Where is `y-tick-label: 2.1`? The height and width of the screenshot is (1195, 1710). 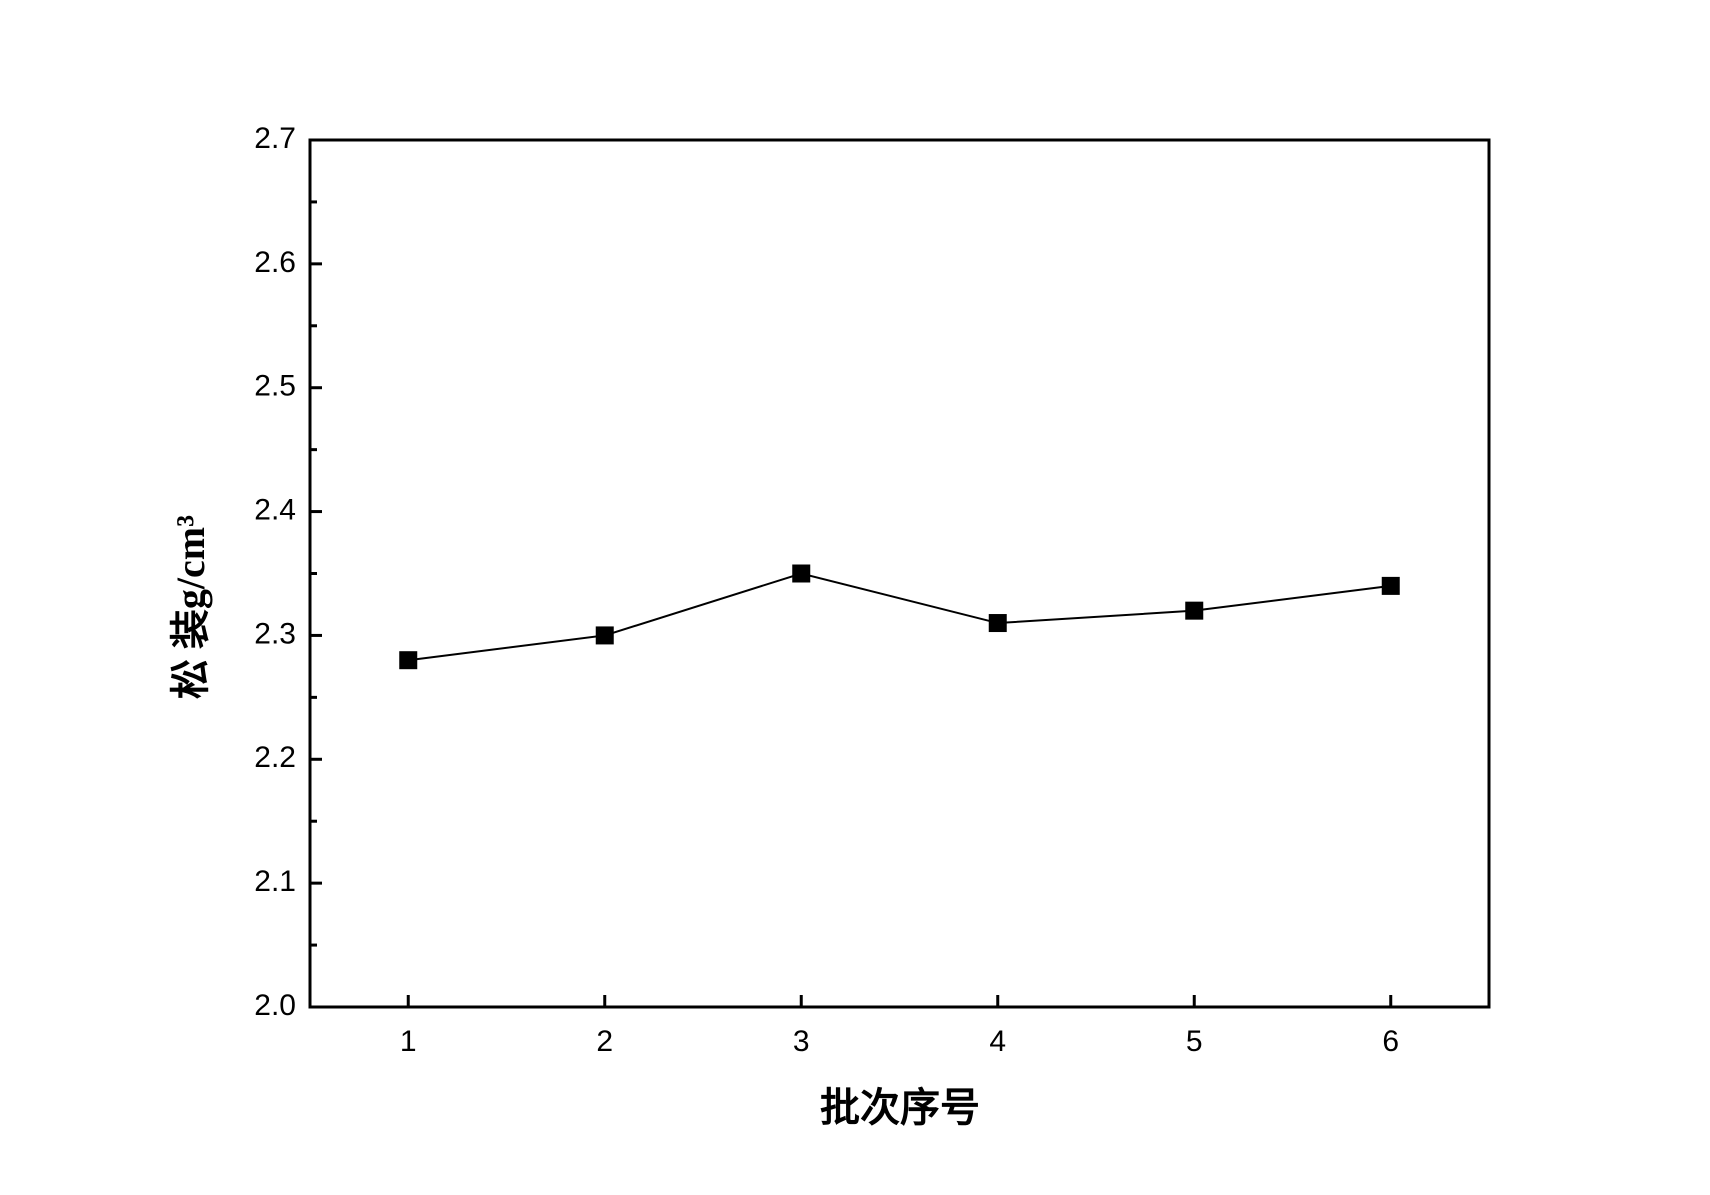
y-tick-label: 2.1 is located at coordinates (275, 881).